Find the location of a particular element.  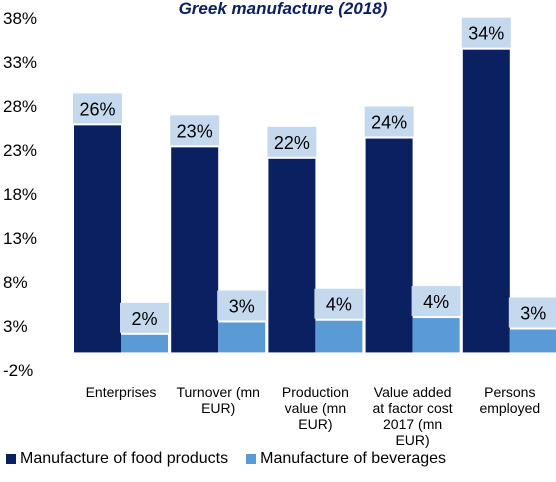

y-tick-label: 28% is located at coordinates (20, 106).